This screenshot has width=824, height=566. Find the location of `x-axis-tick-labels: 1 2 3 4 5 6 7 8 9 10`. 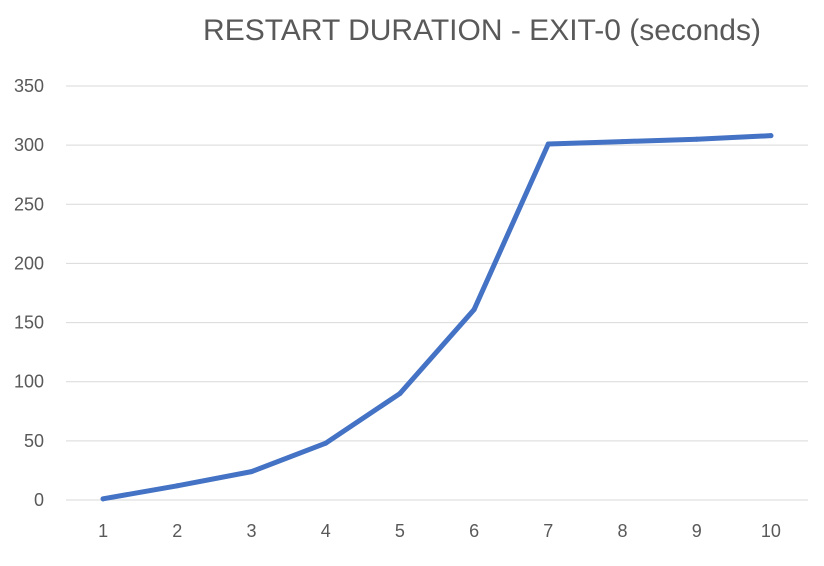

x-axis-tick-labels: 1 2 3 4 5 6 7 8 9 10 is located at coordinates (439, 531).